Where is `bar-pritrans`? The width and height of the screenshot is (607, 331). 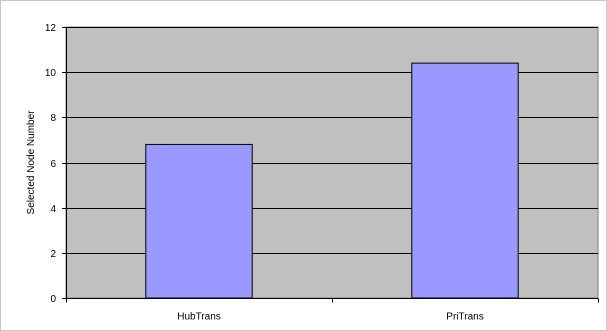
bar-pritrans is located at coordinates (465, 180).